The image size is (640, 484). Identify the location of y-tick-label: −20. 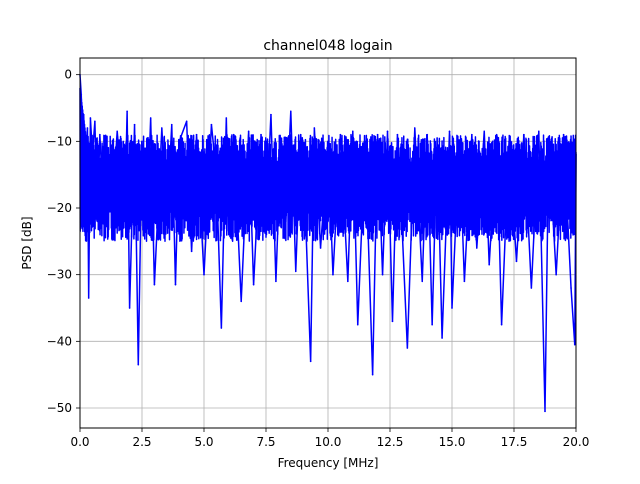
(59, 208).